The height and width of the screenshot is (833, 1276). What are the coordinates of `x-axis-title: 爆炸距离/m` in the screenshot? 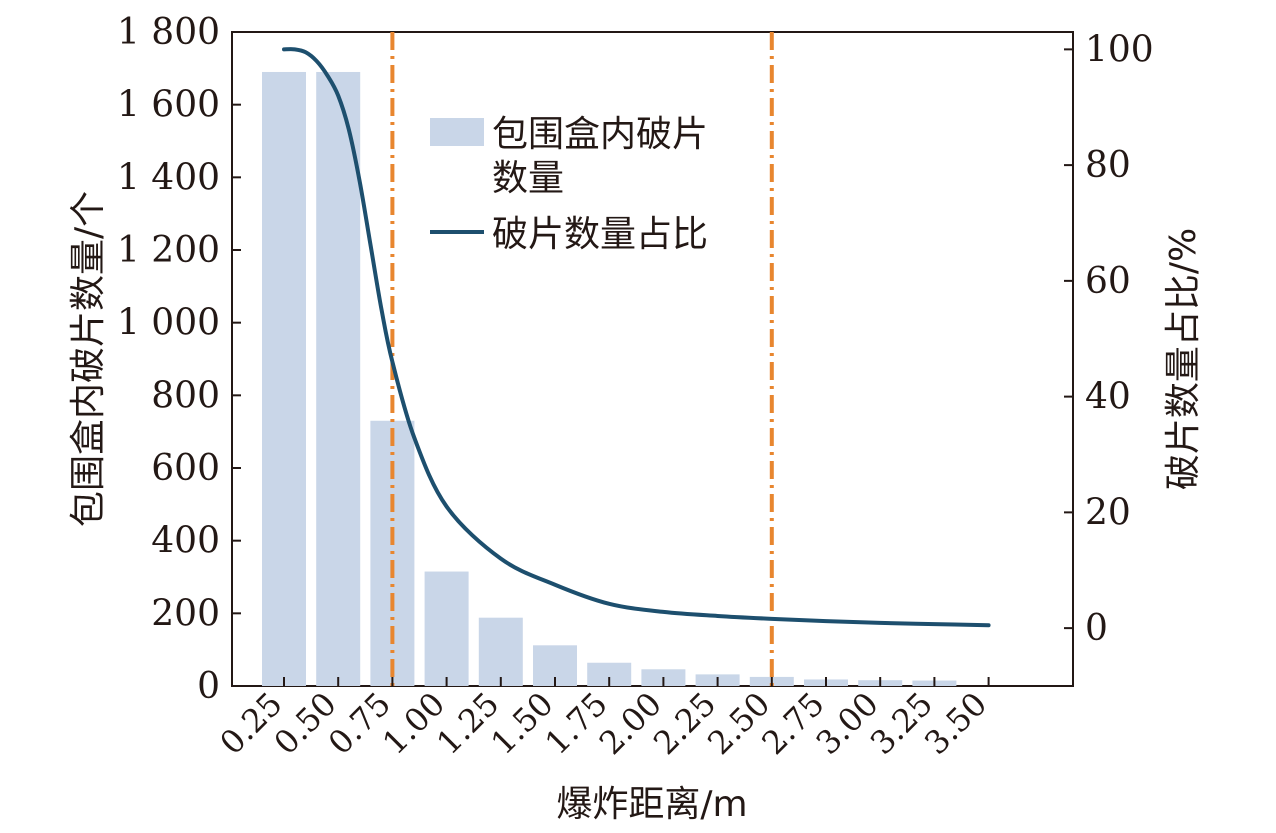 It's located at (651, 804).